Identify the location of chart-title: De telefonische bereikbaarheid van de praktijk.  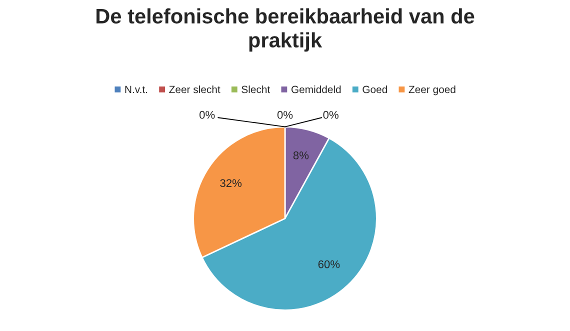
(285, 30).